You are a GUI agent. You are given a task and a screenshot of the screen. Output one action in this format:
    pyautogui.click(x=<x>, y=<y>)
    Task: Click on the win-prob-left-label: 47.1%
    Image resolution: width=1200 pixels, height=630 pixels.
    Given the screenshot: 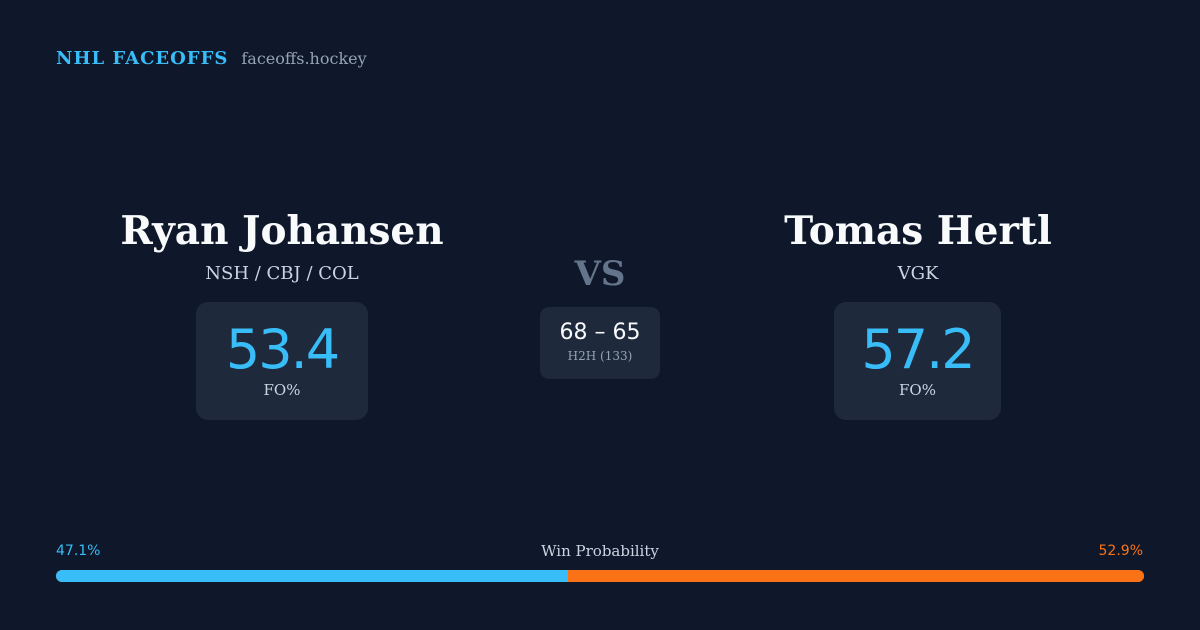 What is the action you would take?
    pyautogui.click(x=78, y=551)
    